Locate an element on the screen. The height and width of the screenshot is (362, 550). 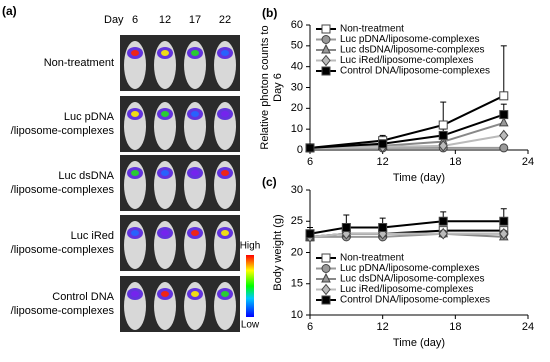
row-label: Non-treatment is located at coordinates (79, 63).